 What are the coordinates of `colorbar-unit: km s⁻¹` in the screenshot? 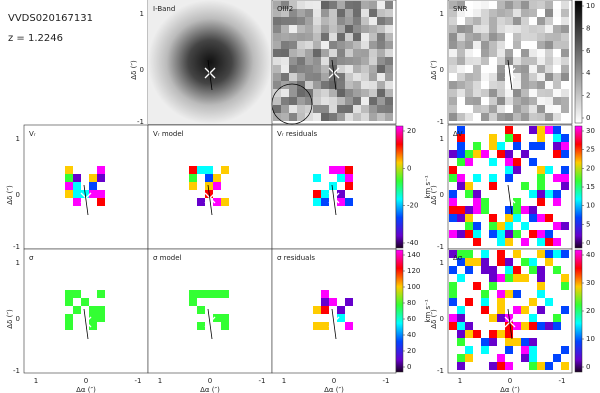 It's located at (428, 310).